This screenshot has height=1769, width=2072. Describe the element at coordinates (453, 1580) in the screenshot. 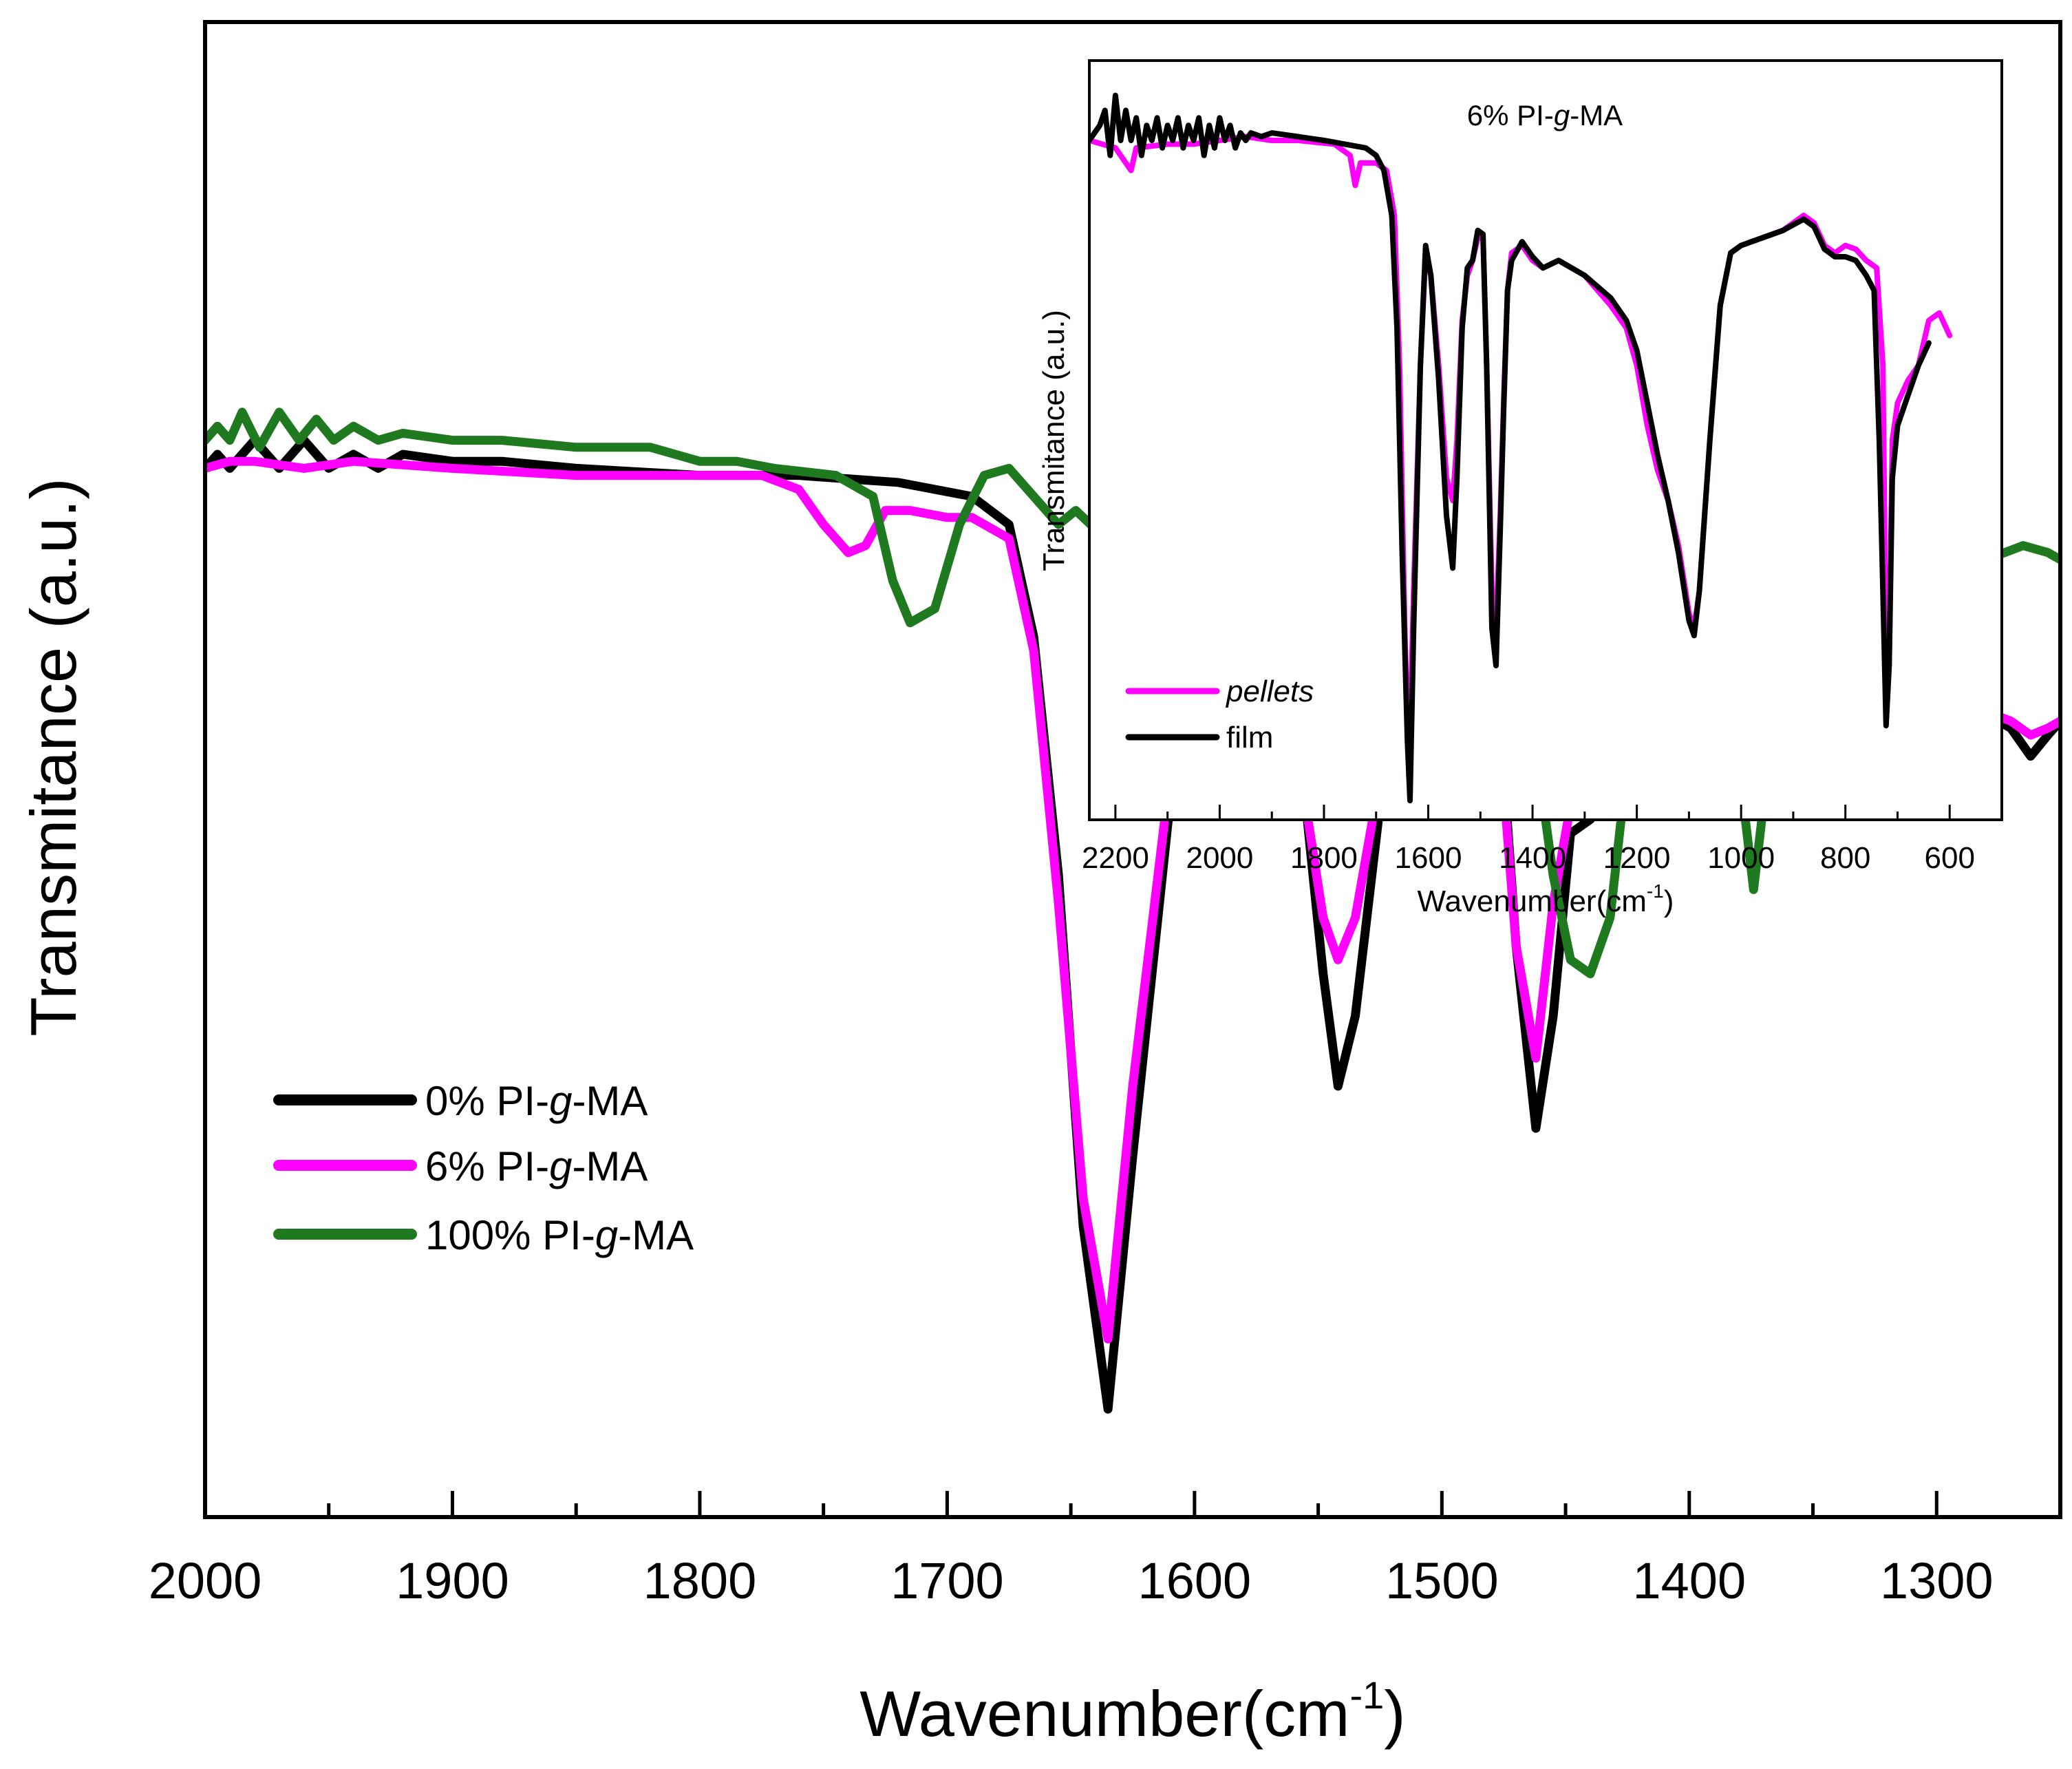

I see `main-x-tick-label: 1900` at that location.